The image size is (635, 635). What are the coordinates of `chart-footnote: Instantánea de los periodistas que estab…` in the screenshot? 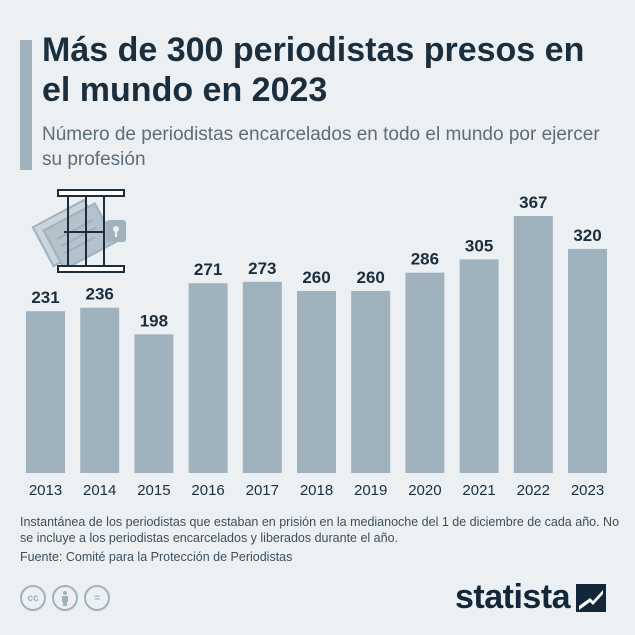 It's located at (320, 530).